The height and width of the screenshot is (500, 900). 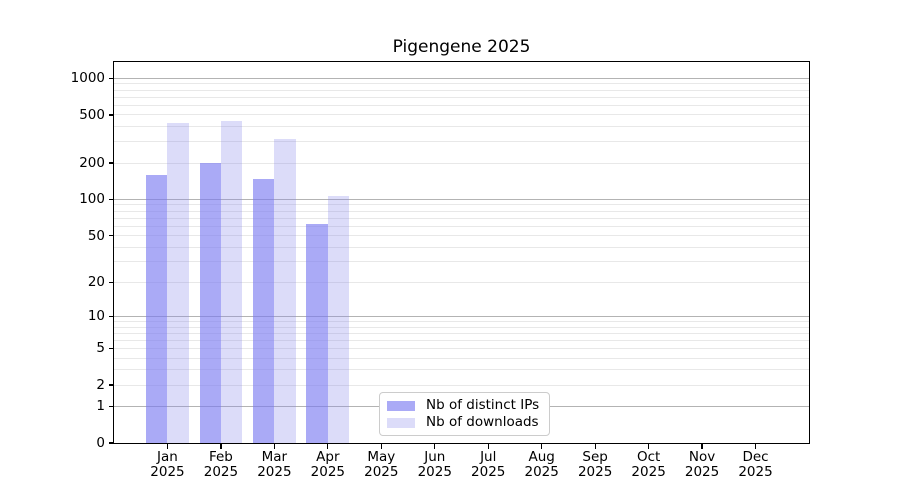 What do you see at coordinates (755, 457) in the screenshot?
I see `x-tick-month-dec: Dec` at bounding box center [755, 457].